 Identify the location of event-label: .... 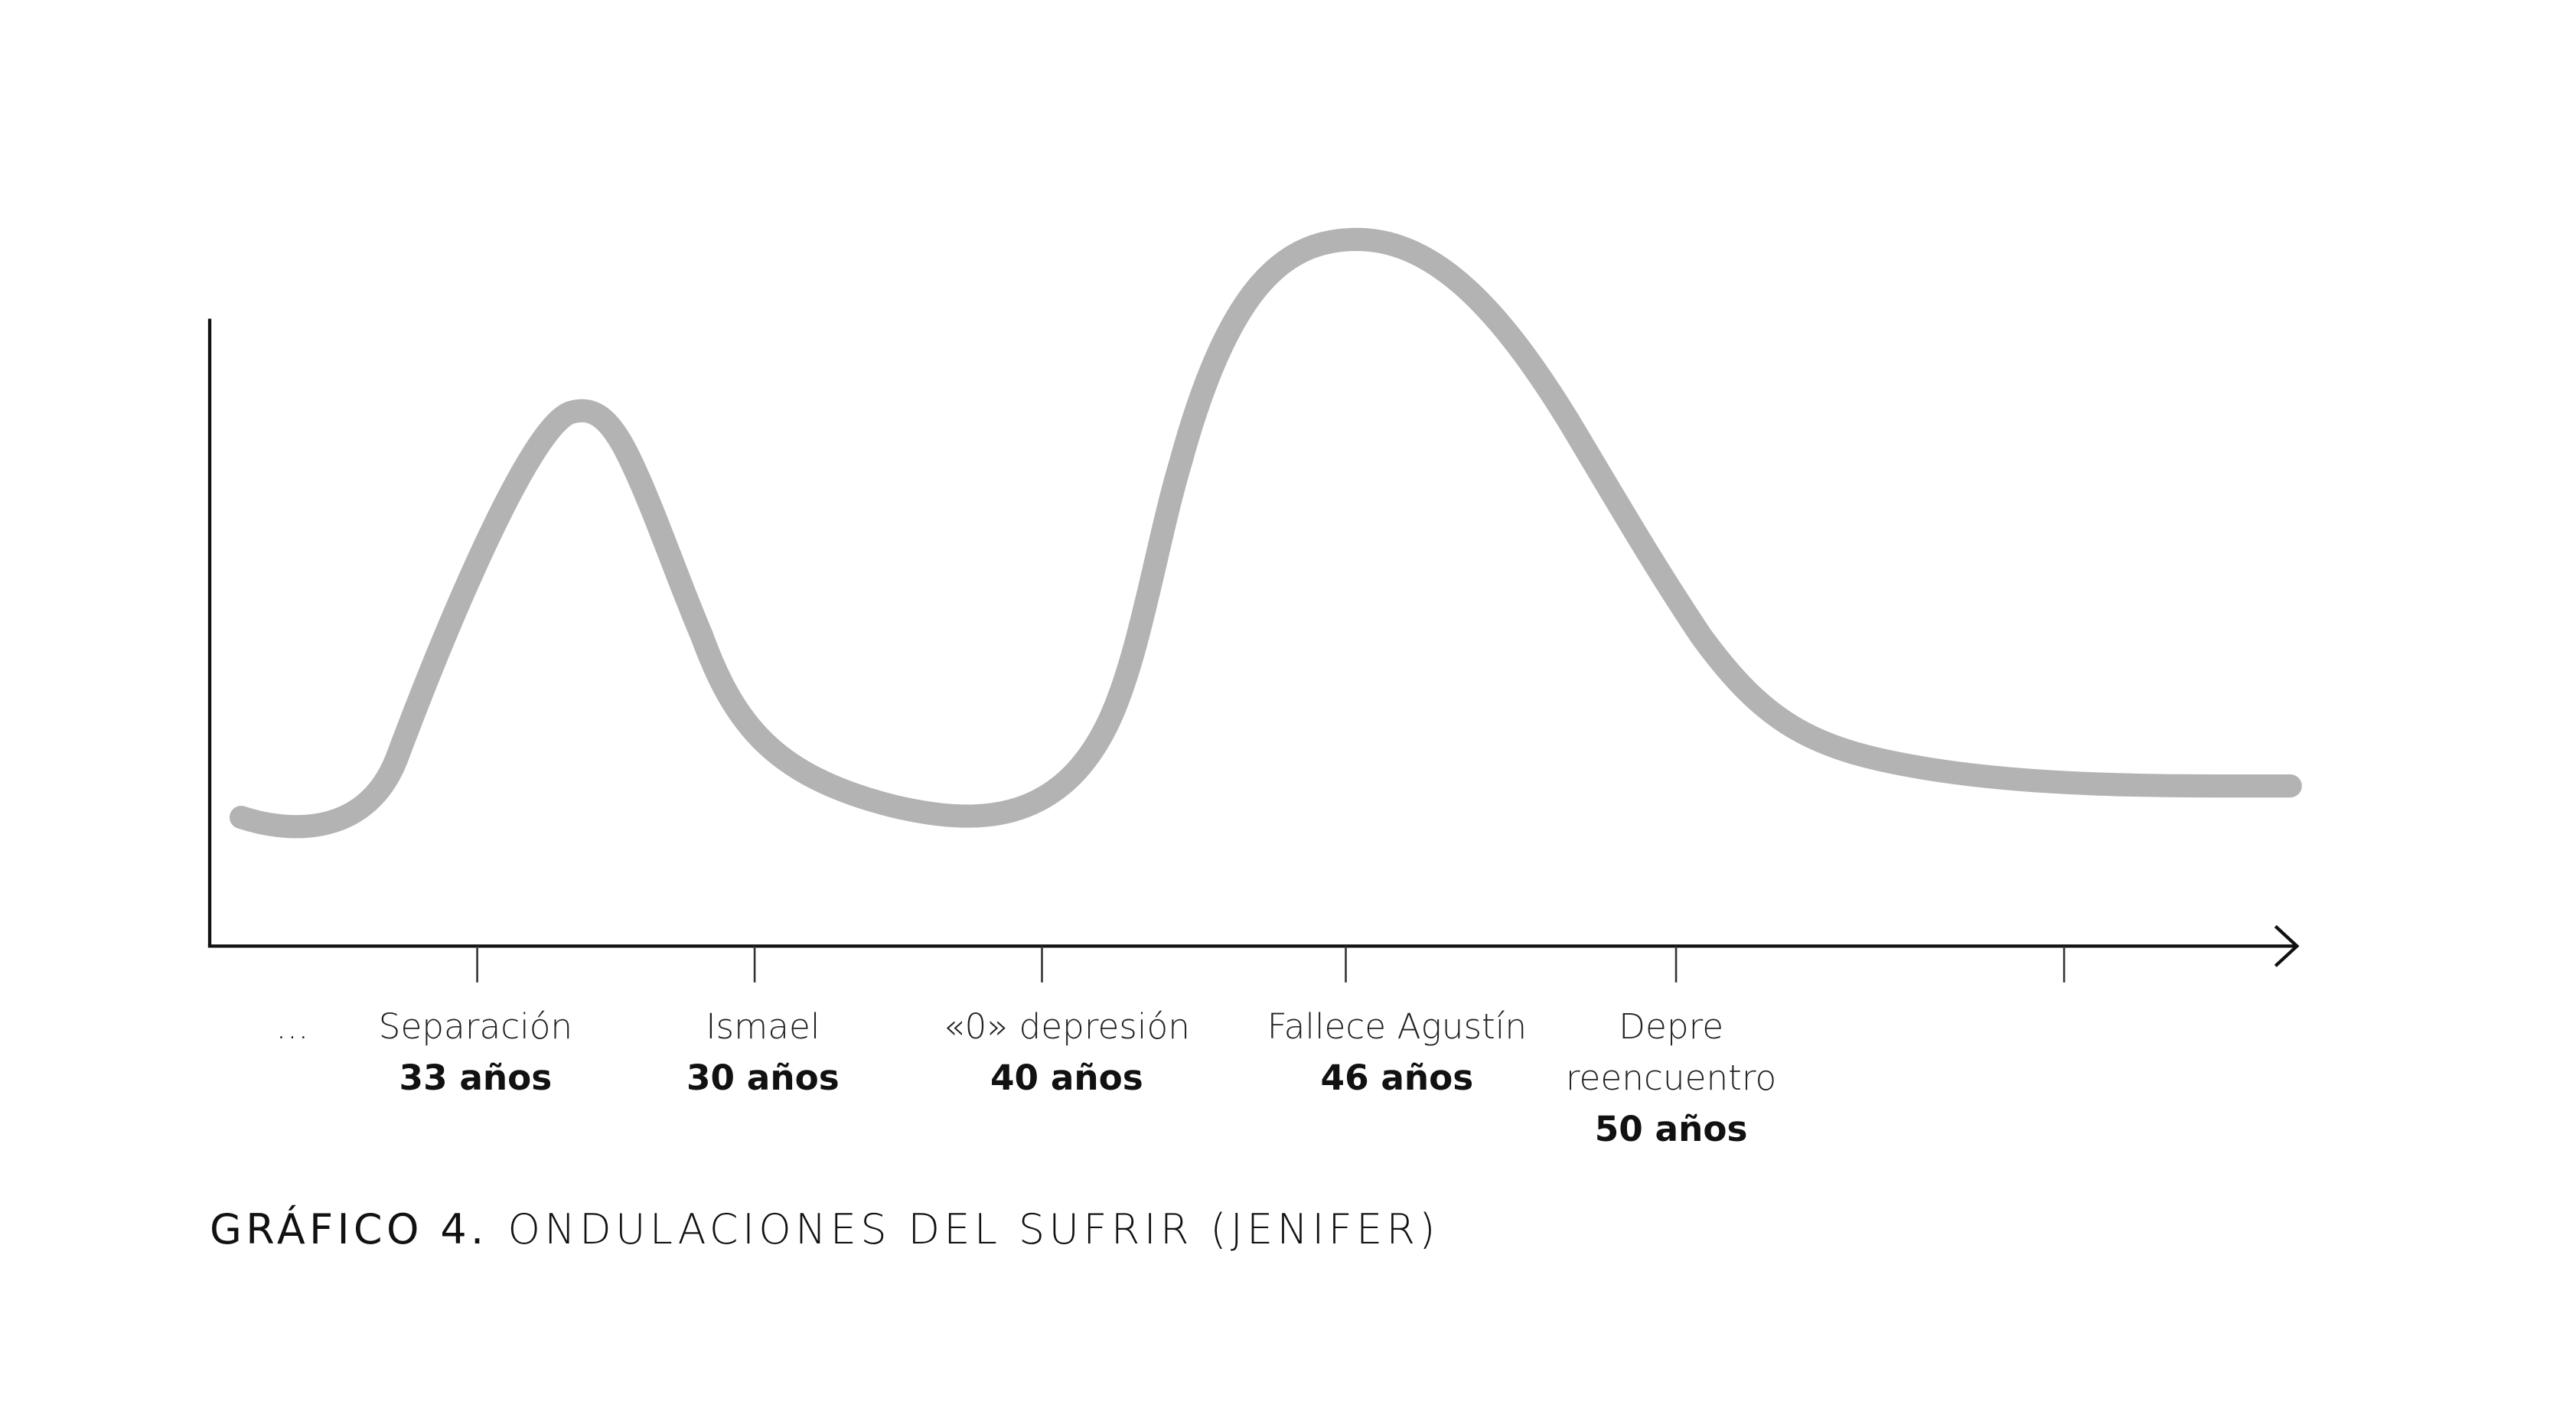
(292, 1026).